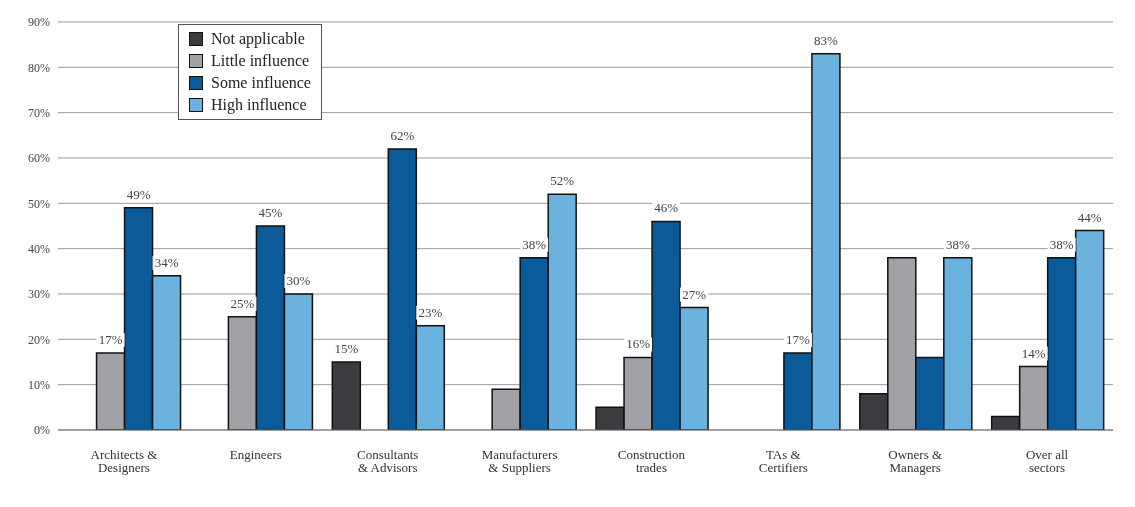  What do you see at coordinates (166, 262) in the screenshot?
I see `data-label: 34%` at bounding box center [166, 262].